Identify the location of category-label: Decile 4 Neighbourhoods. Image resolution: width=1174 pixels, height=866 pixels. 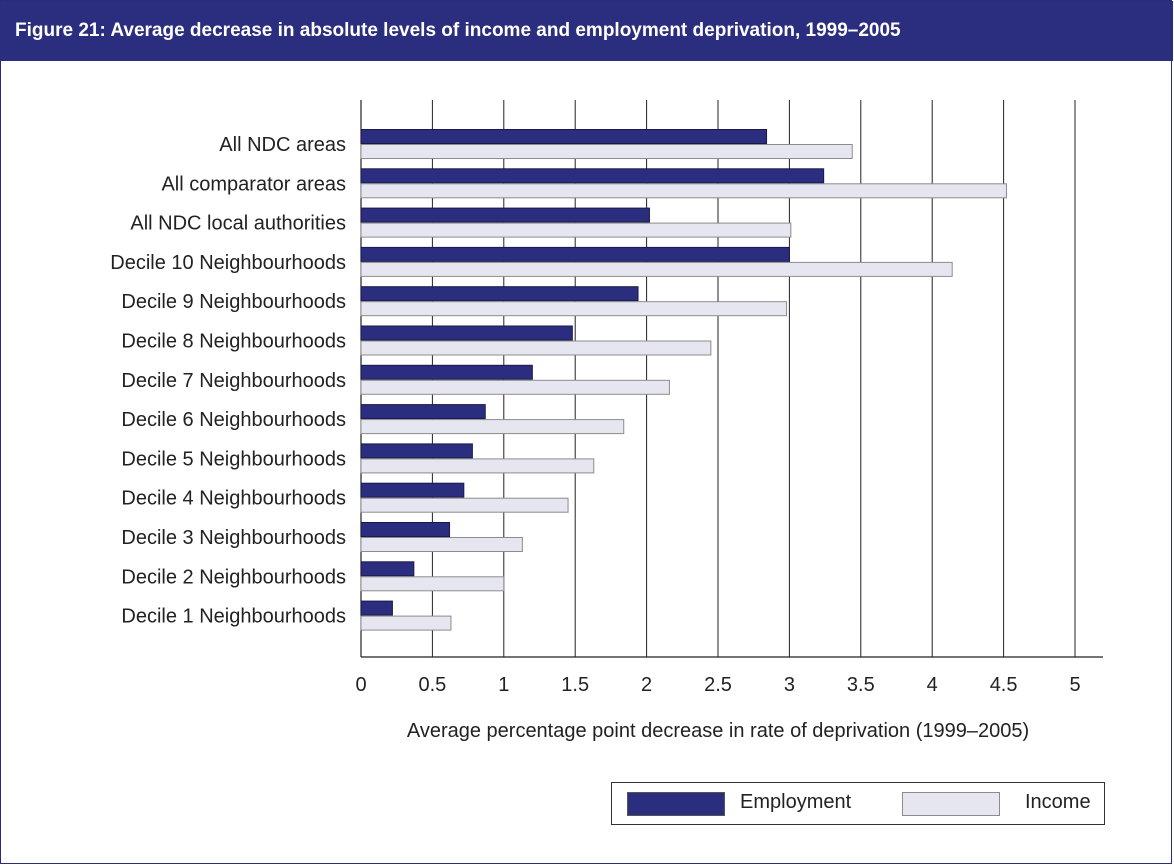
(233, 499).